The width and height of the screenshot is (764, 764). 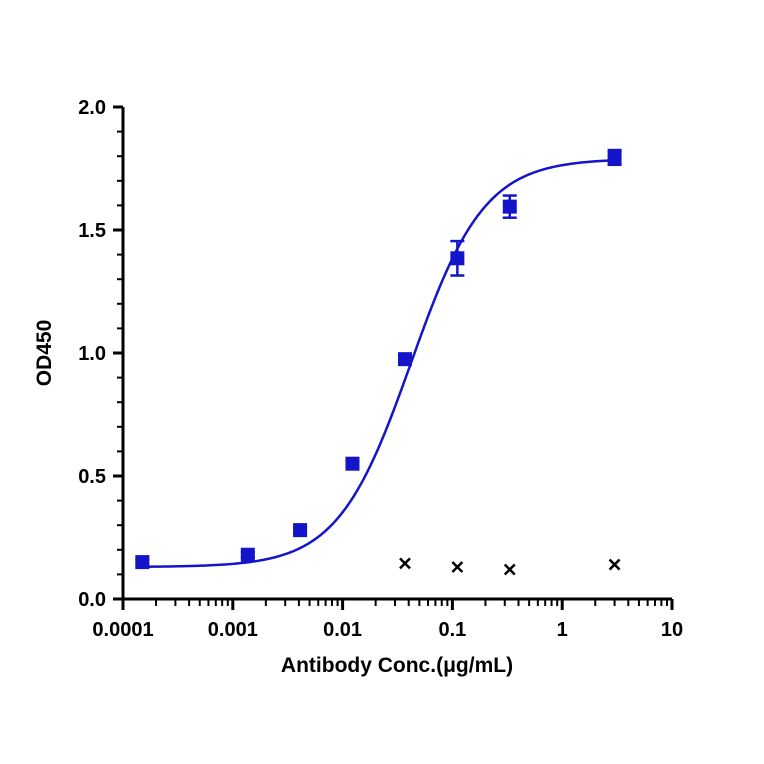 What do you see at coordinates (92, 477) in the screenshot?
I see `y-tick-label: 0.5` at bounding box center [92, 477].